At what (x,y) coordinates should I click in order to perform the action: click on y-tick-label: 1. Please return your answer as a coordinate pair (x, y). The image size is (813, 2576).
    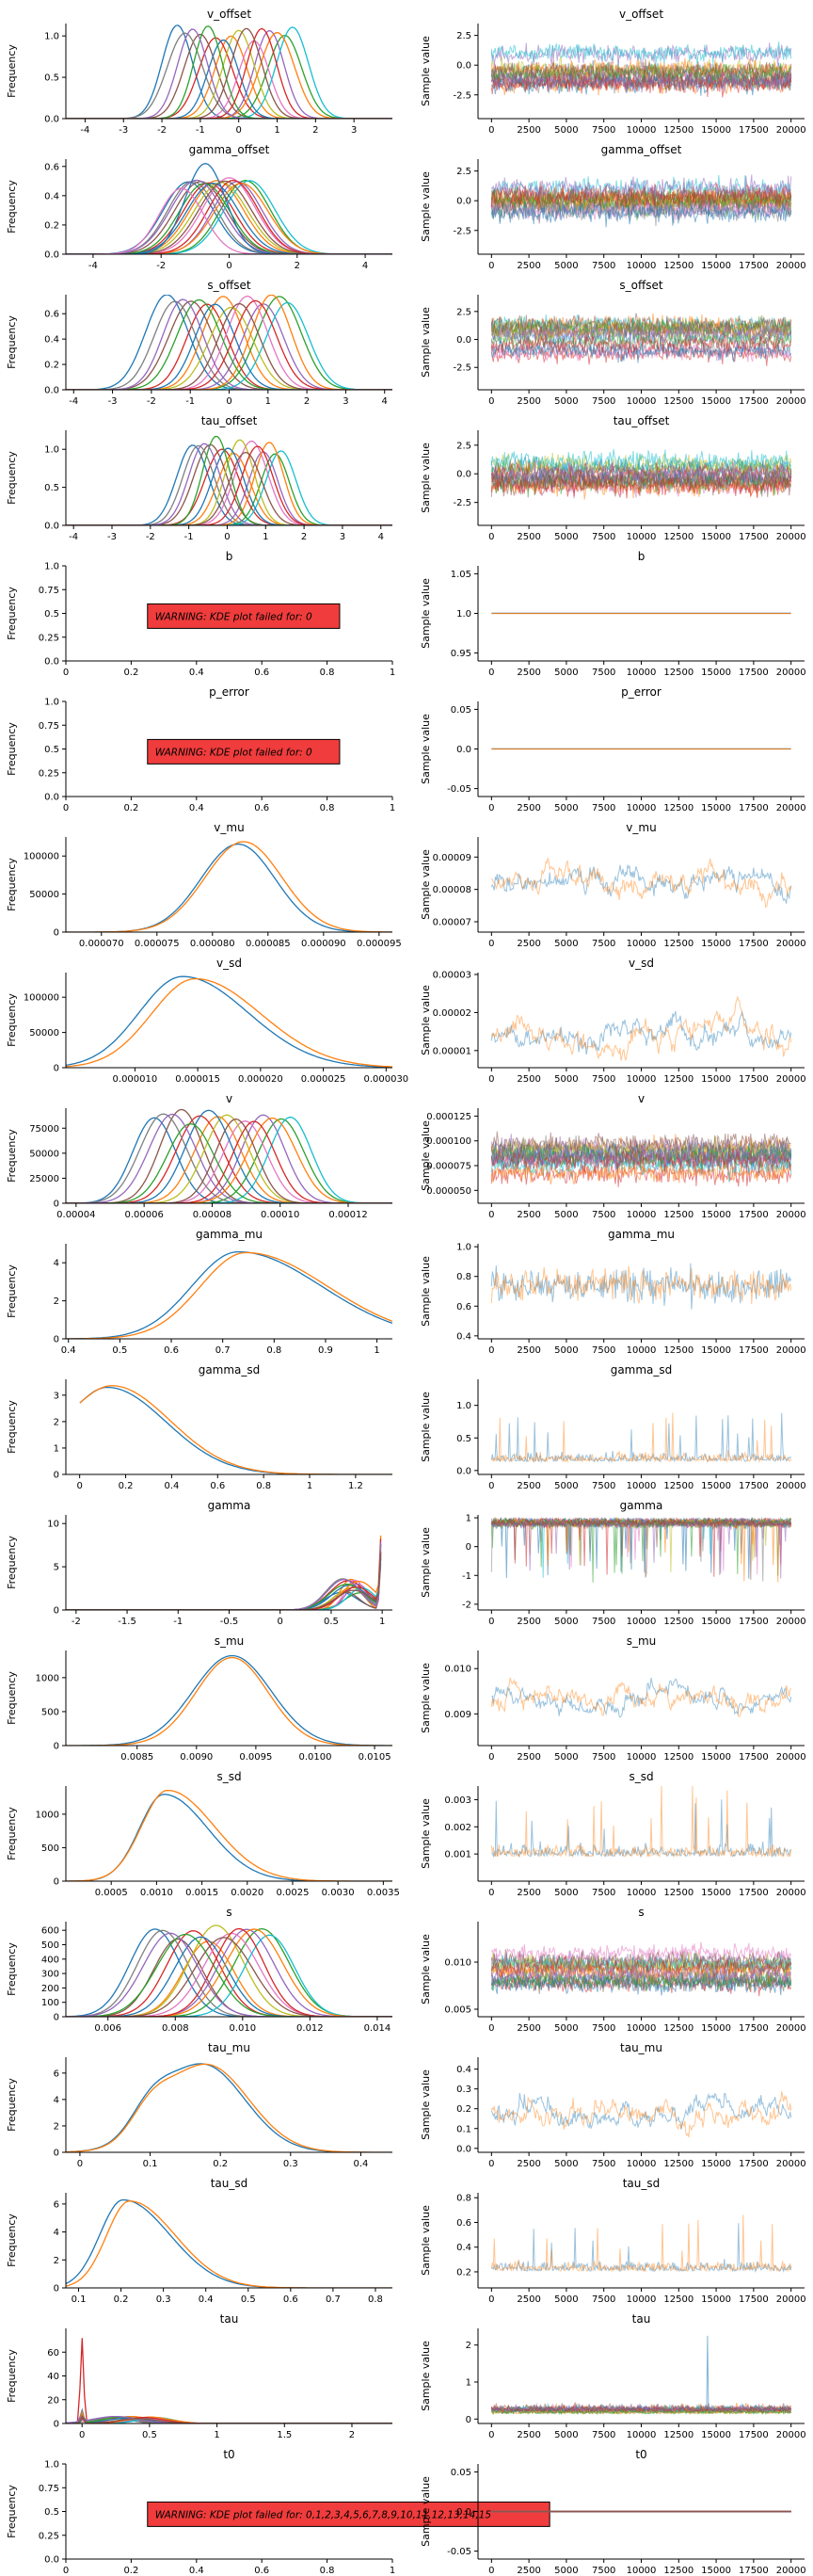
    Looking at the image, I should click on (468, 1519).